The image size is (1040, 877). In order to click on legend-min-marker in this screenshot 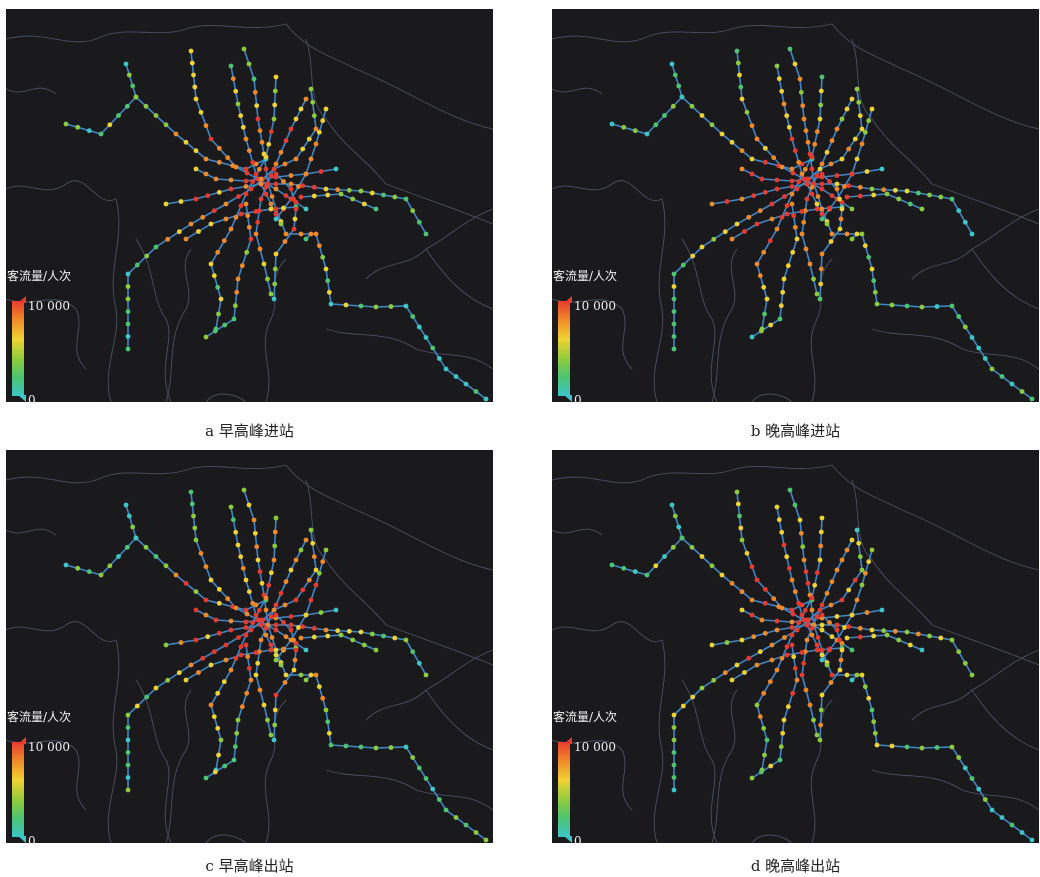, I will do `click(568, 398)`.